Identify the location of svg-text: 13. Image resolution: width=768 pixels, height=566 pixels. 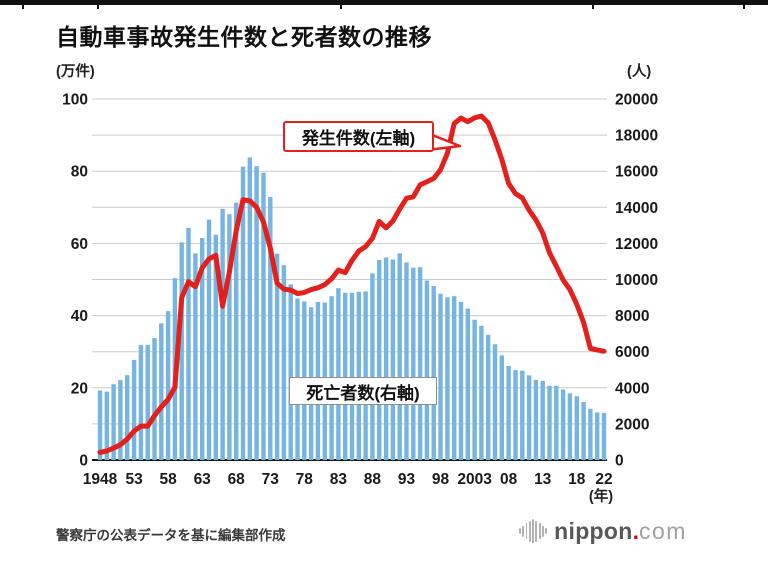
(543, 479).